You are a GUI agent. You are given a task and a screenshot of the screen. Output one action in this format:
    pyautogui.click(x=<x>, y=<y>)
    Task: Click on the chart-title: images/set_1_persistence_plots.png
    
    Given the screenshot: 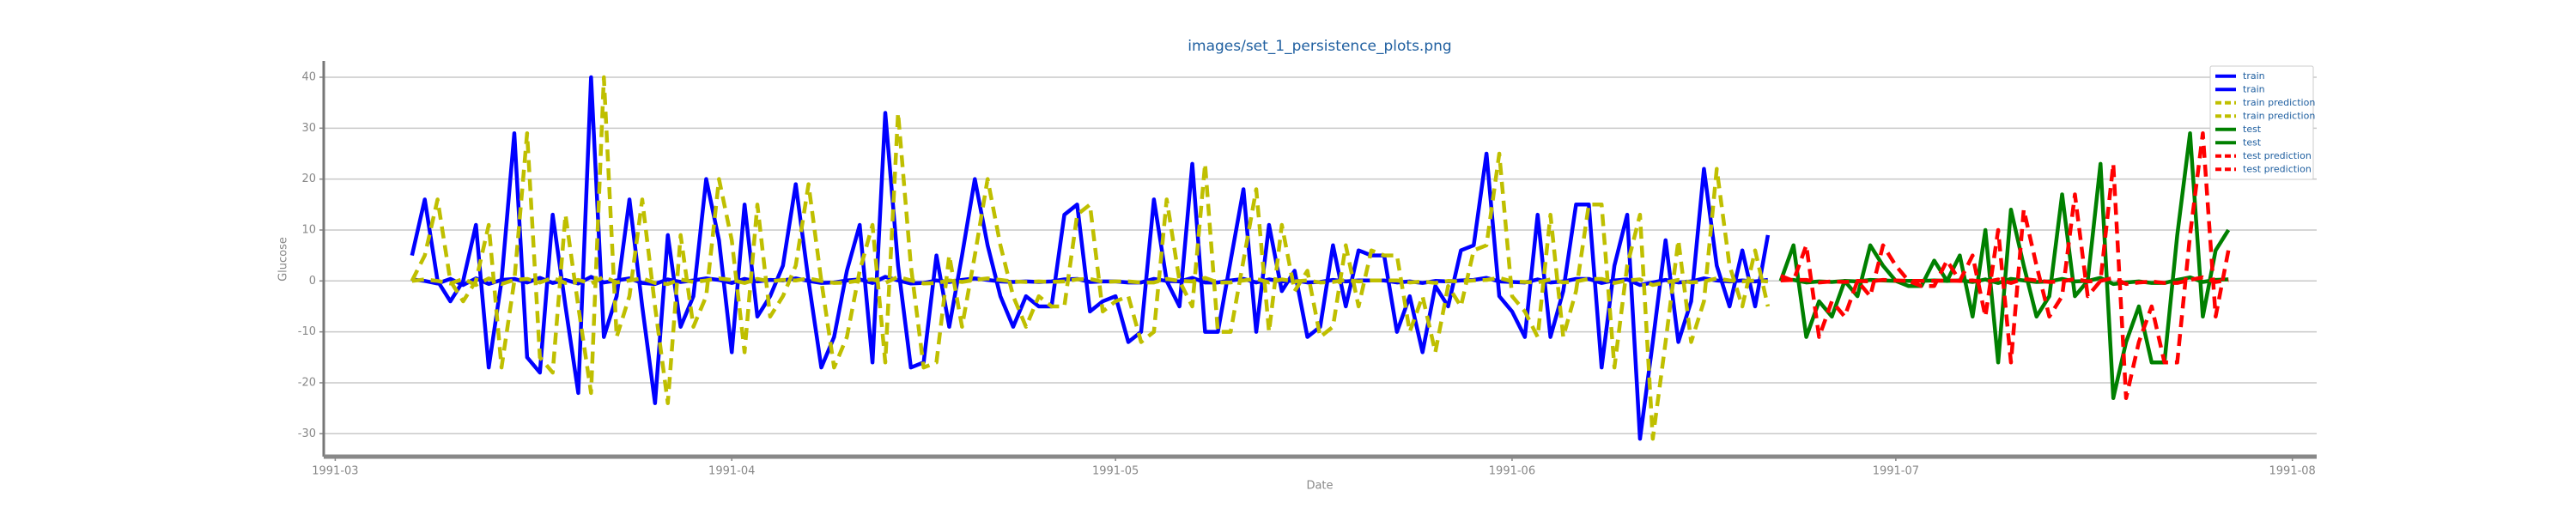 What is the action you would take?
    pyautogui.click(x=1319, y=46)
    